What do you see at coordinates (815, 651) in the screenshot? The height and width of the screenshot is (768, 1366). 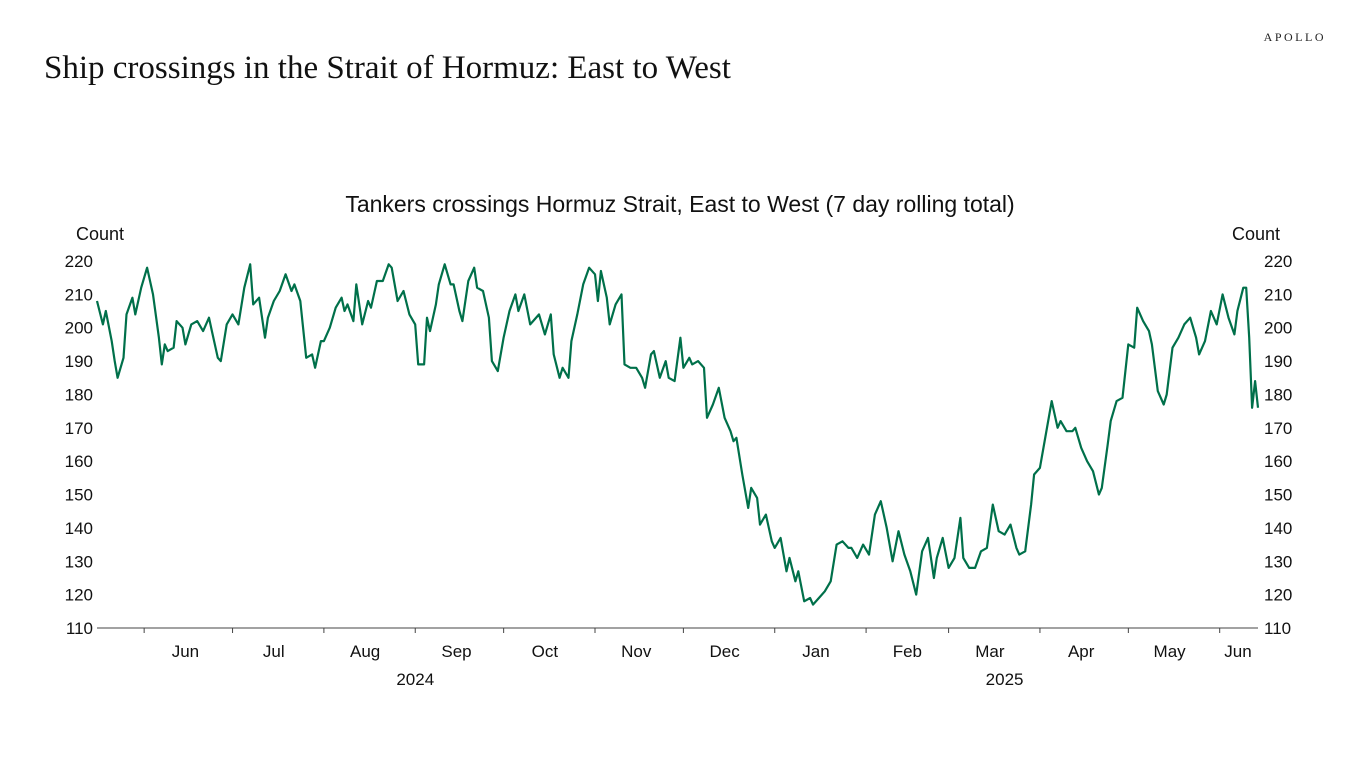 I see `x-tick-label: Jan` at bounding box center [815, 651].